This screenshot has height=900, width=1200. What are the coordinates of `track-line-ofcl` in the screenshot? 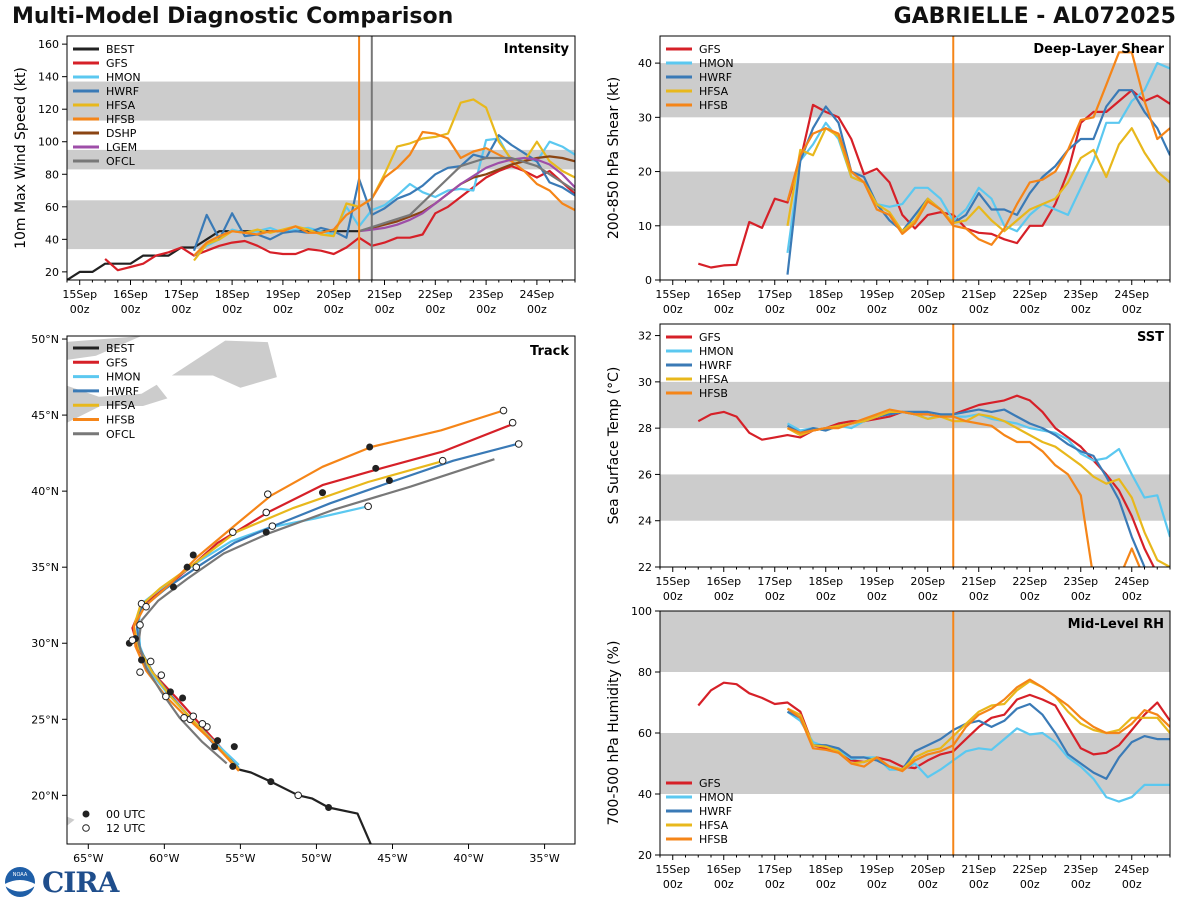 It's located at (316, 611).